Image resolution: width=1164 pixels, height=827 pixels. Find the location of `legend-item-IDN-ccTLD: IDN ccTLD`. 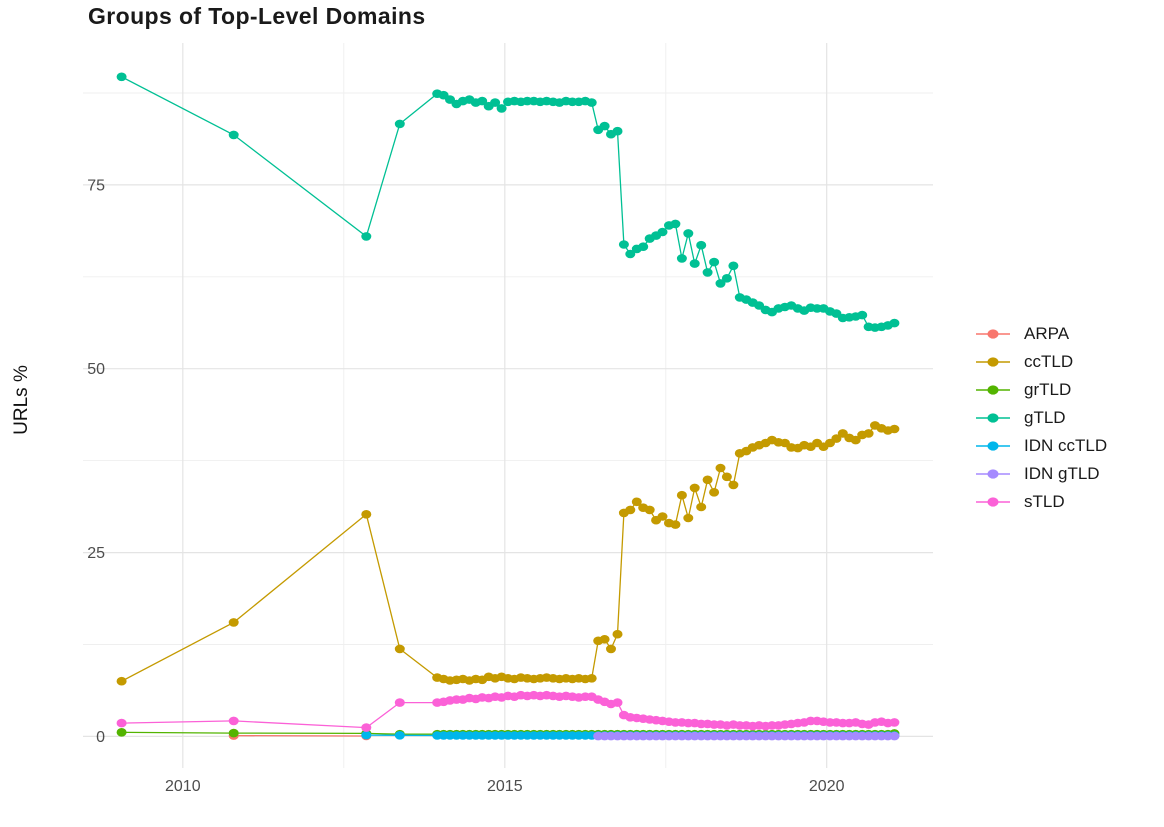

legend-item-IDN-ccTLD: IDN ccTLD is located at coordinates (1041, 446).